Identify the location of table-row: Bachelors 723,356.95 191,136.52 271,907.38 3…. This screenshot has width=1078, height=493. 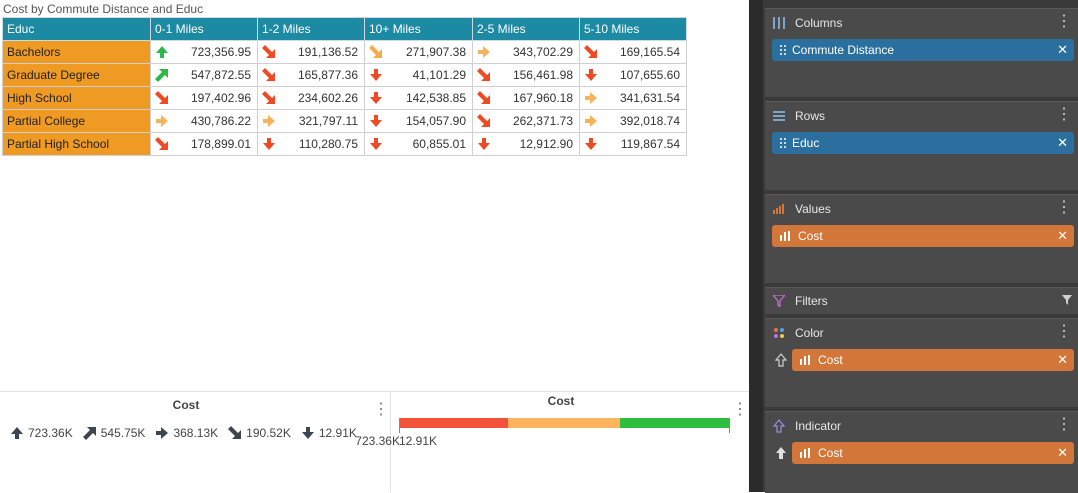
(344, 52).